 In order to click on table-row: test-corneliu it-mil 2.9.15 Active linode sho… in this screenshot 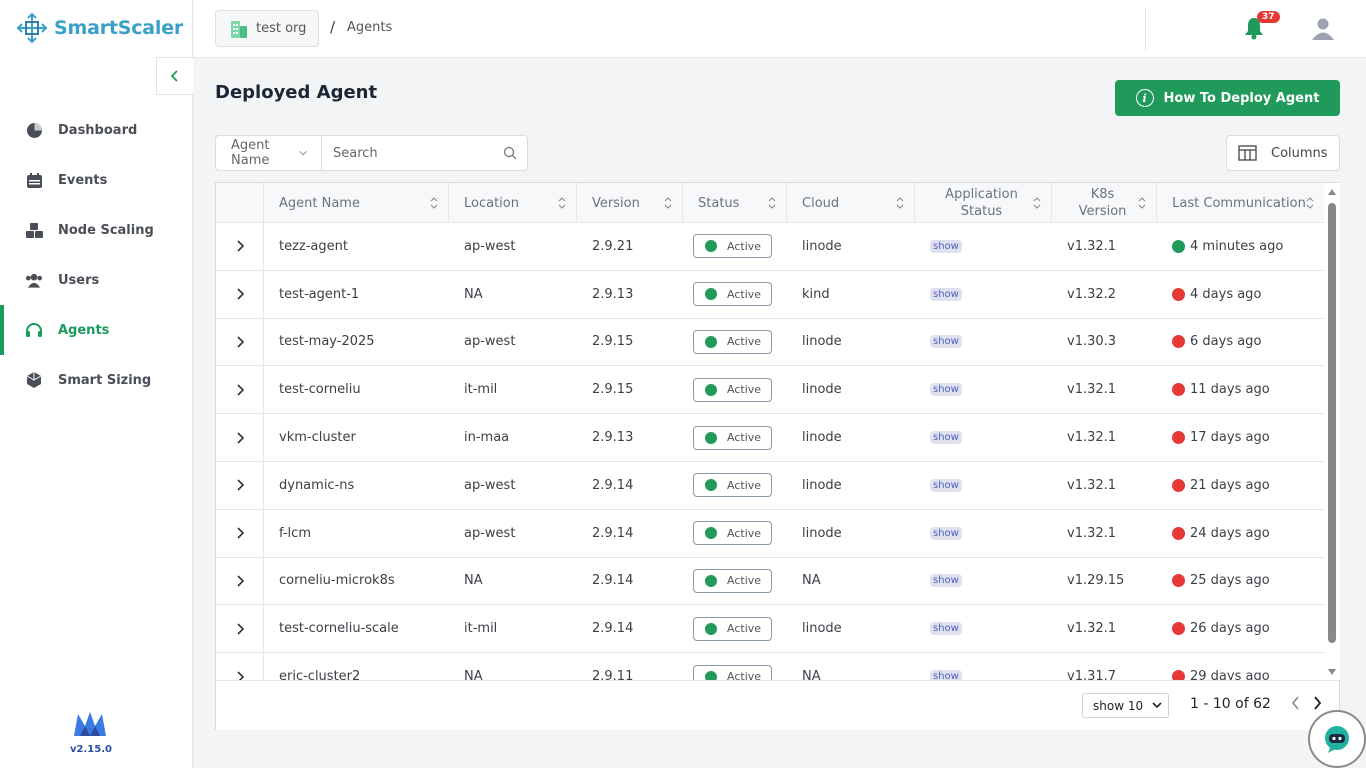, I will do `click(770, 390)`.